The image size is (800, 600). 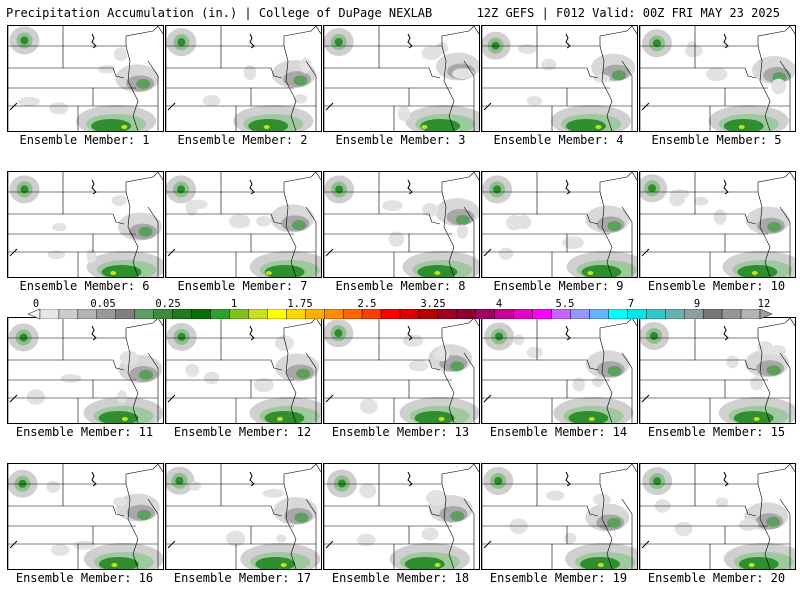 I want to click on colorbar-labels: 0 0.05 0.25 1 1.75 2.5 3.25 4 5.5 7 9 12, so click(x=400, y=304).